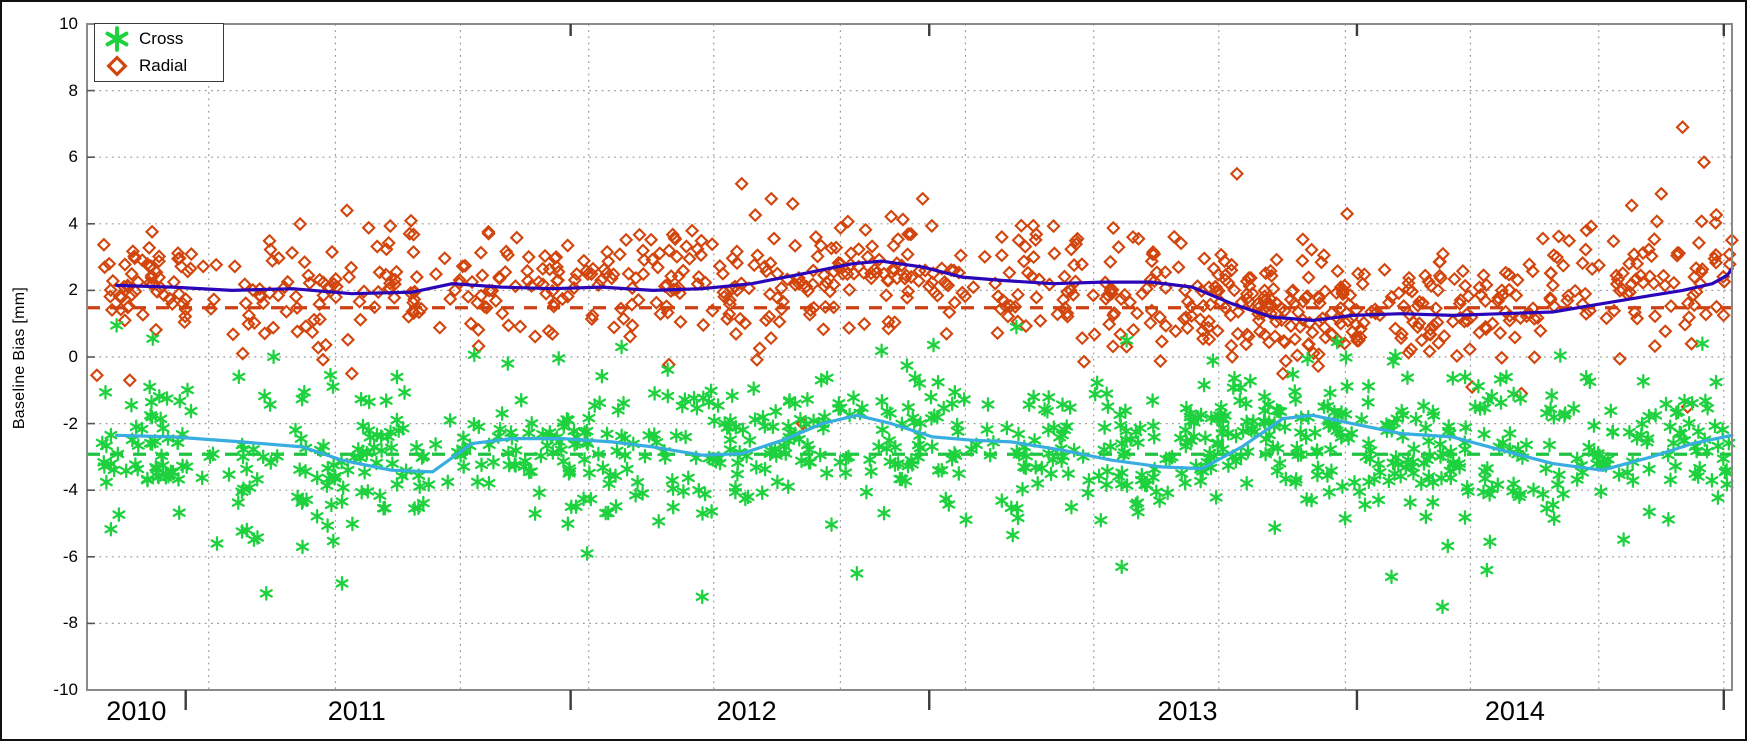 The height and width of the screenshot is (741, 1747). Describe the element at coordinates (163, 65) in the screenshot. I see `legend-label-radial: Radial` at that location.